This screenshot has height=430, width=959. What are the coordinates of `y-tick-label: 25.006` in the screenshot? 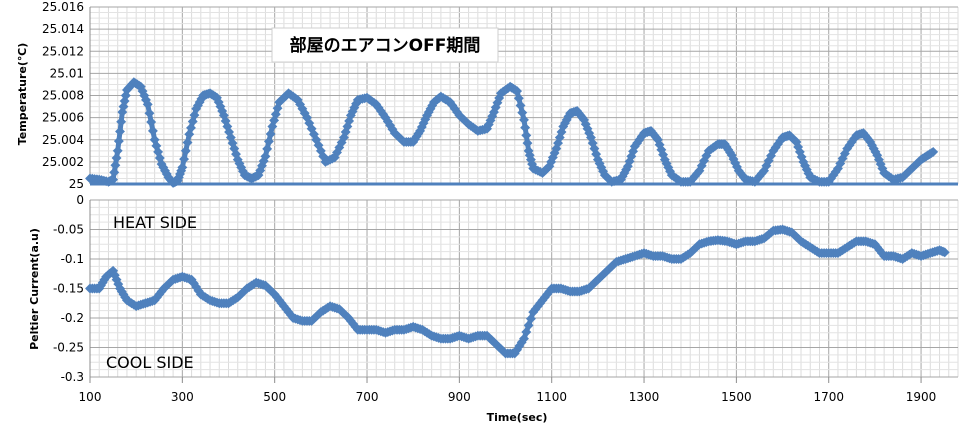 It's located at (63, 118).